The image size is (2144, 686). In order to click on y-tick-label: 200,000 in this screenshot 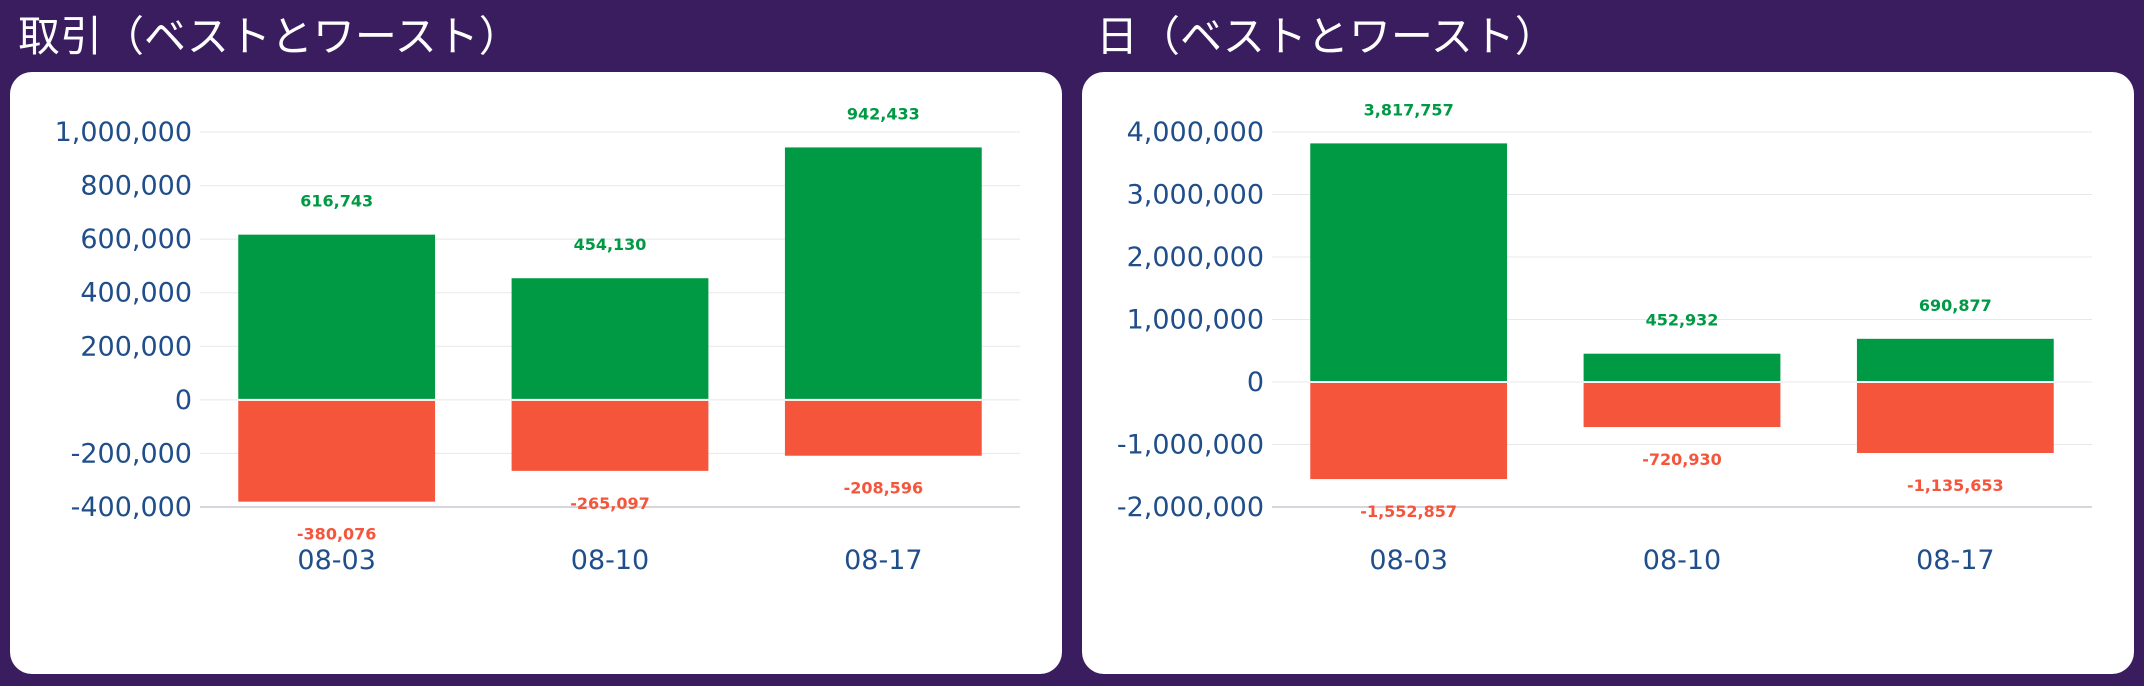, I will do `click(136, 346)`.